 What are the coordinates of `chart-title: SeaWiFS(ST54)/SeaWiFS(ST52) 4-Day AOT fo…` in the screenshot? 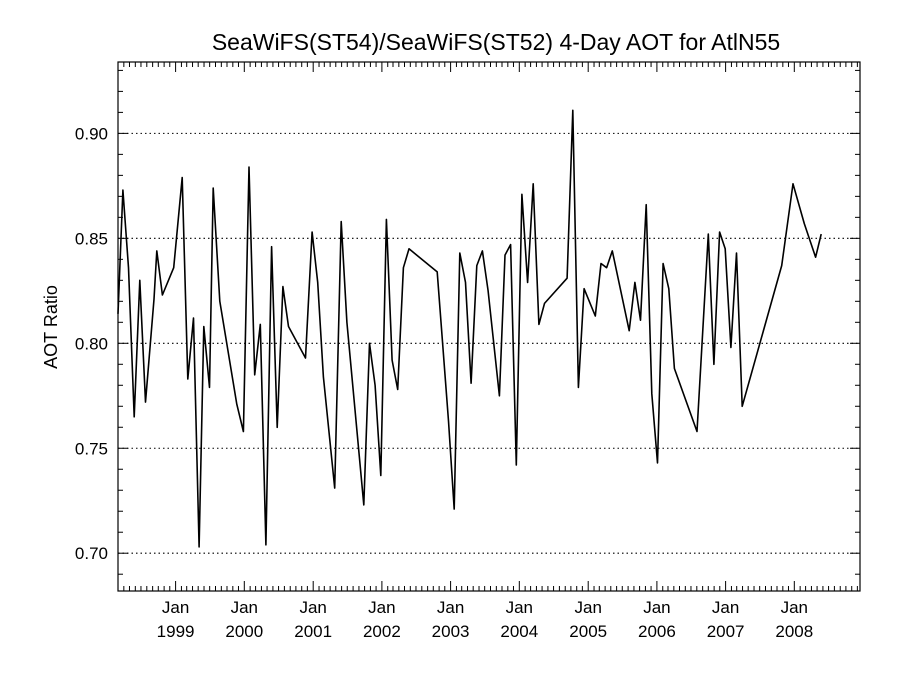 It's located at (496, 42).